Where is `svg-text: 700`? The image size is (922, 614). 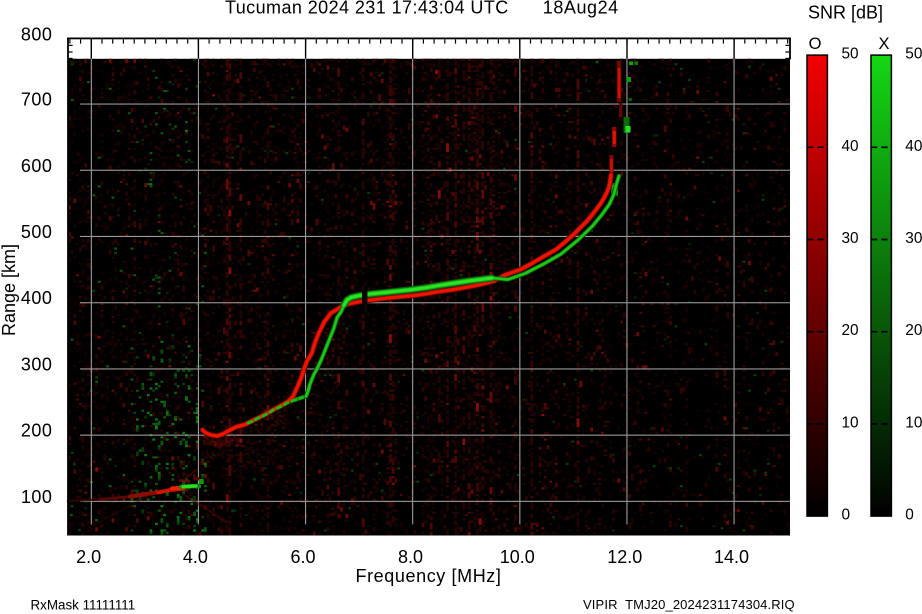 svg-text: 700 is located at coordinates (37, 100).